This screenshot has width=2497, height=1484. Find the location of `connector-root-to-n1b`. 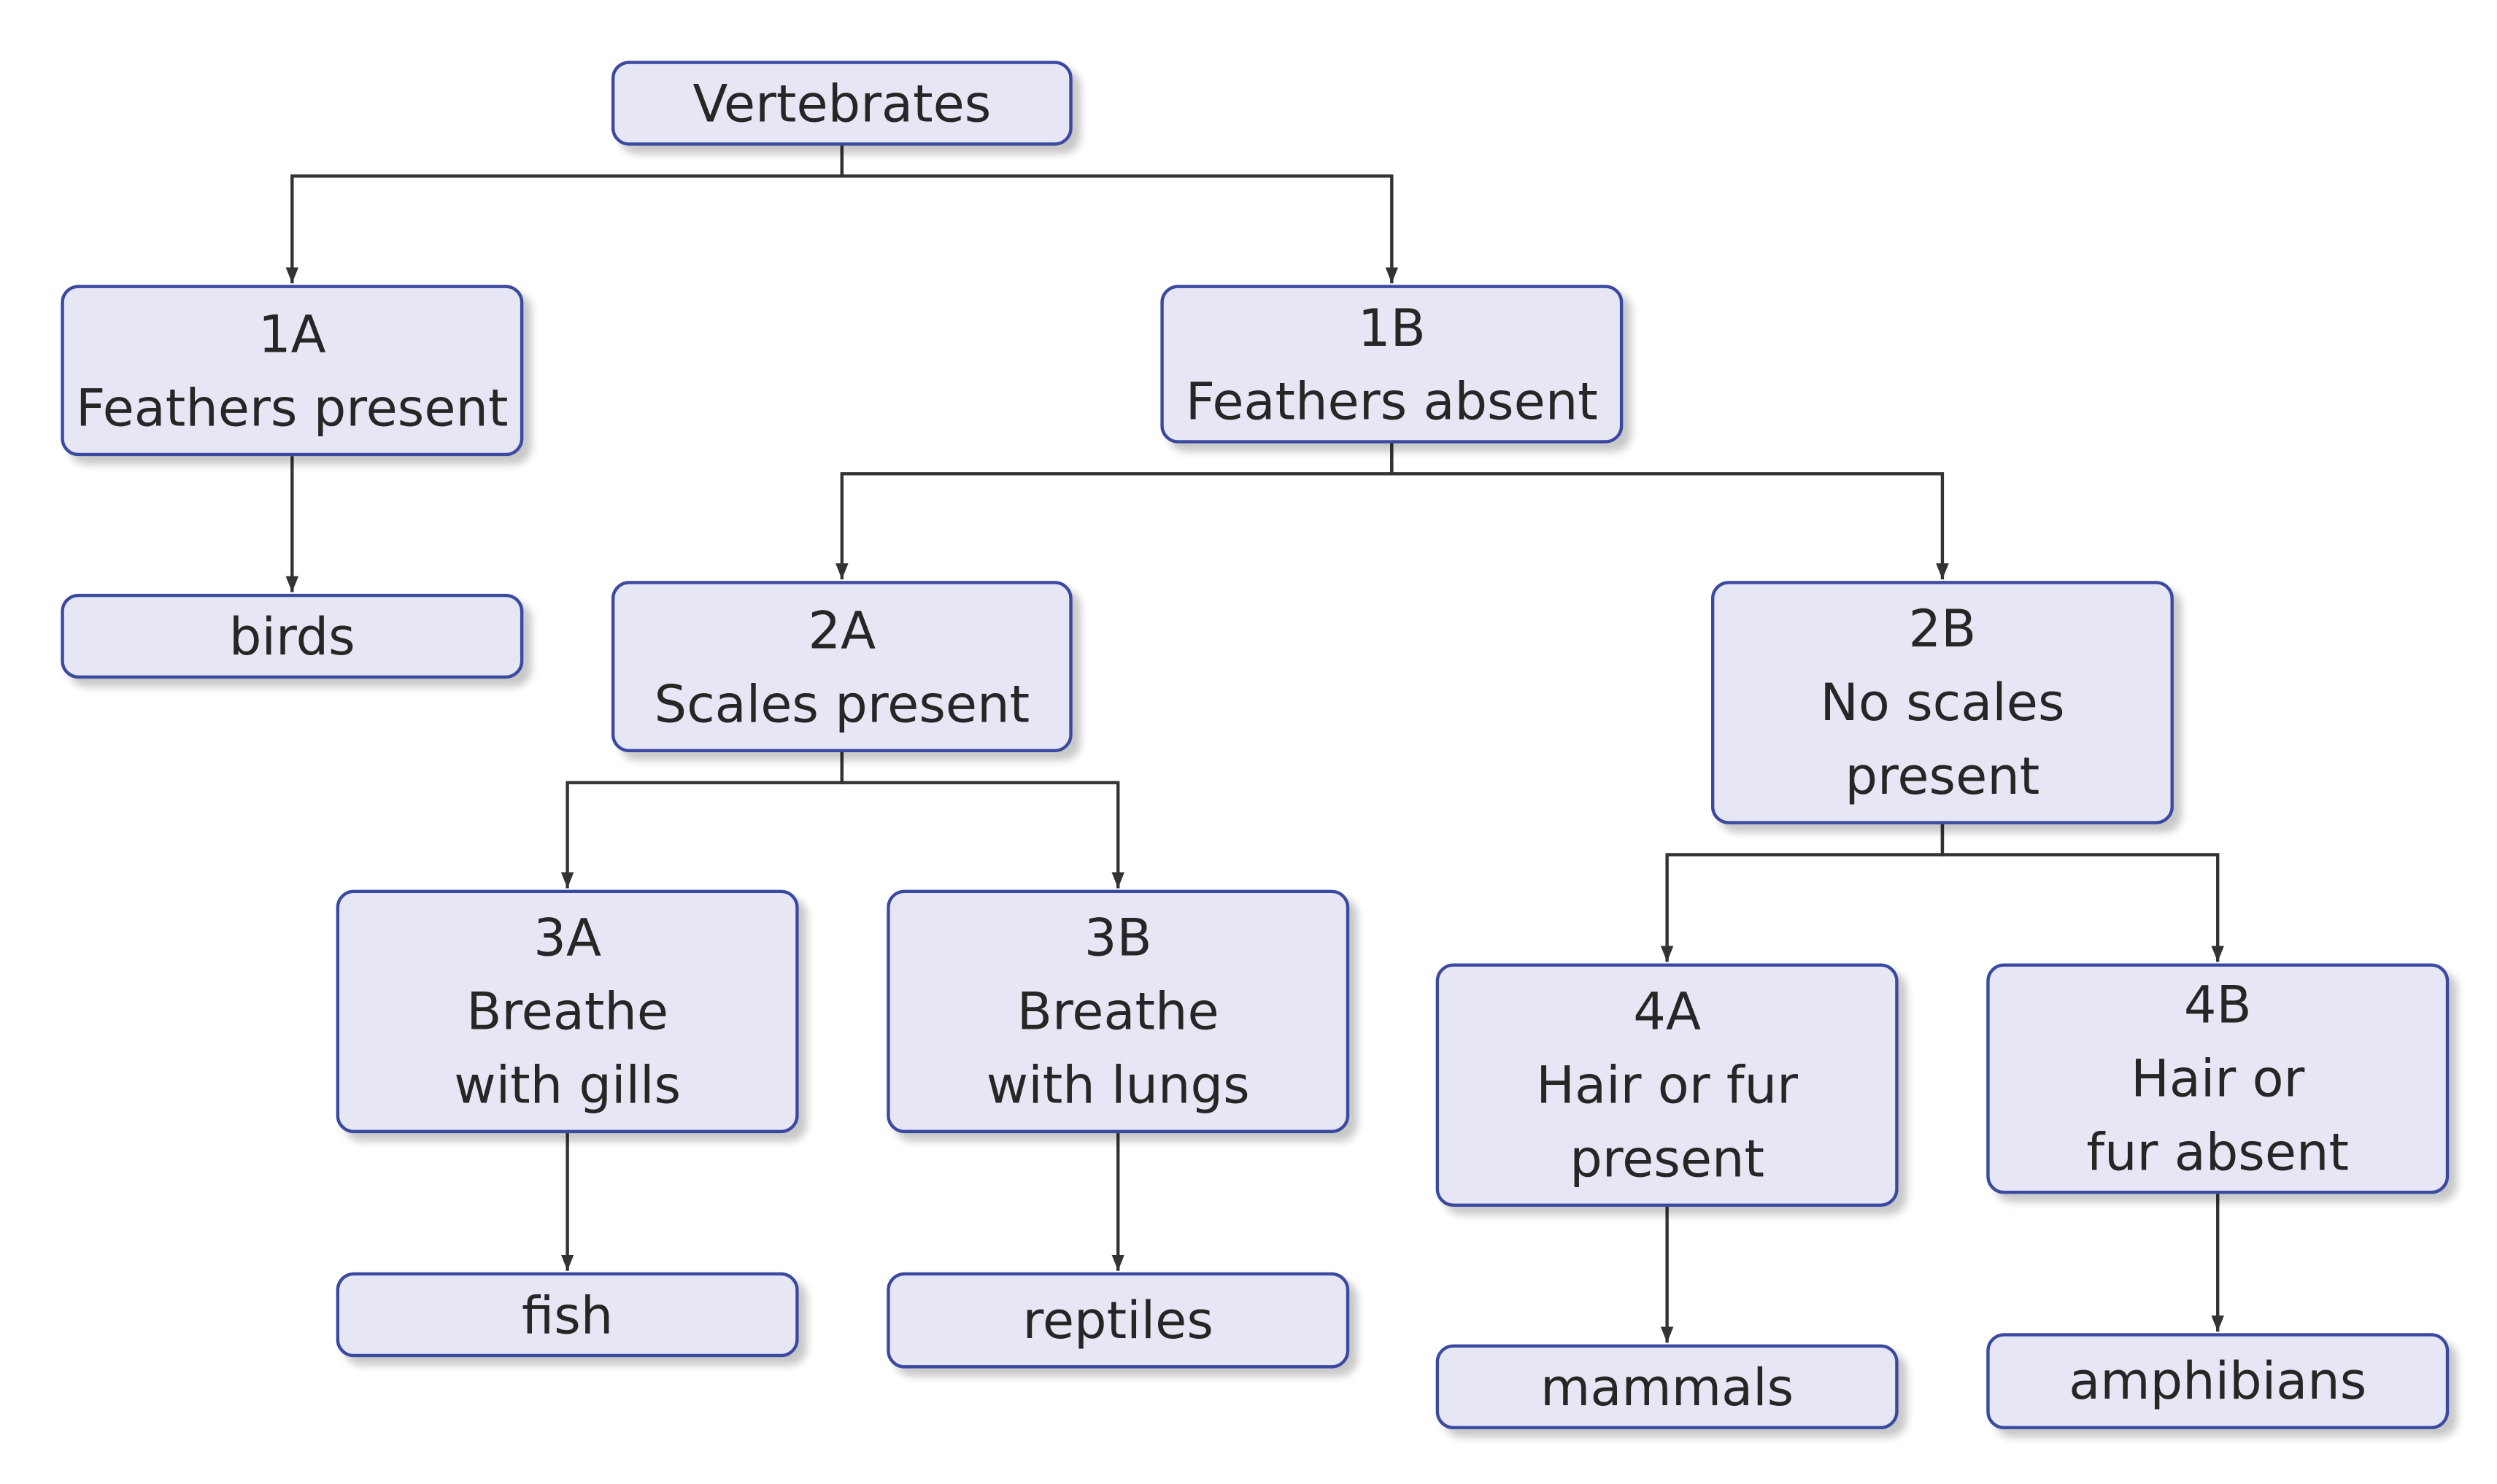

connector-root-to-n1b is located at coordinates (1119, 214).